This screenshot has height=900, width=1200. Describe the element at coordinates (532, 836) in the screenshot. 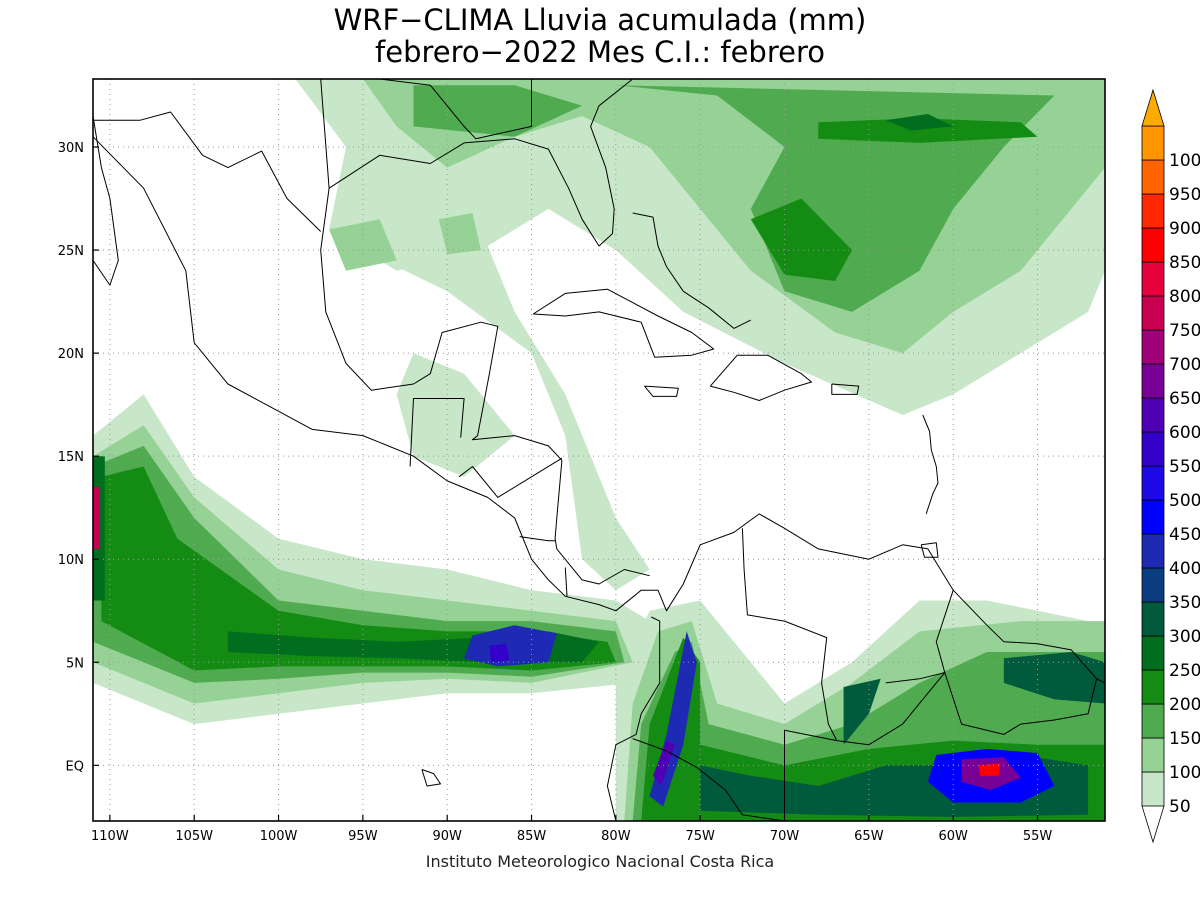

I see `lon-tick-label: 85W` at that location.